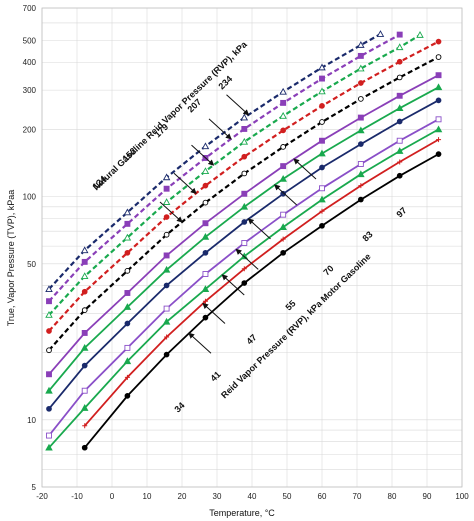 This screenshot has width=474, height=521. What do you see at coordinates (112, 496) in the screenshot?
I see `x-tick-label: 0` at bounding box center [112, 496].